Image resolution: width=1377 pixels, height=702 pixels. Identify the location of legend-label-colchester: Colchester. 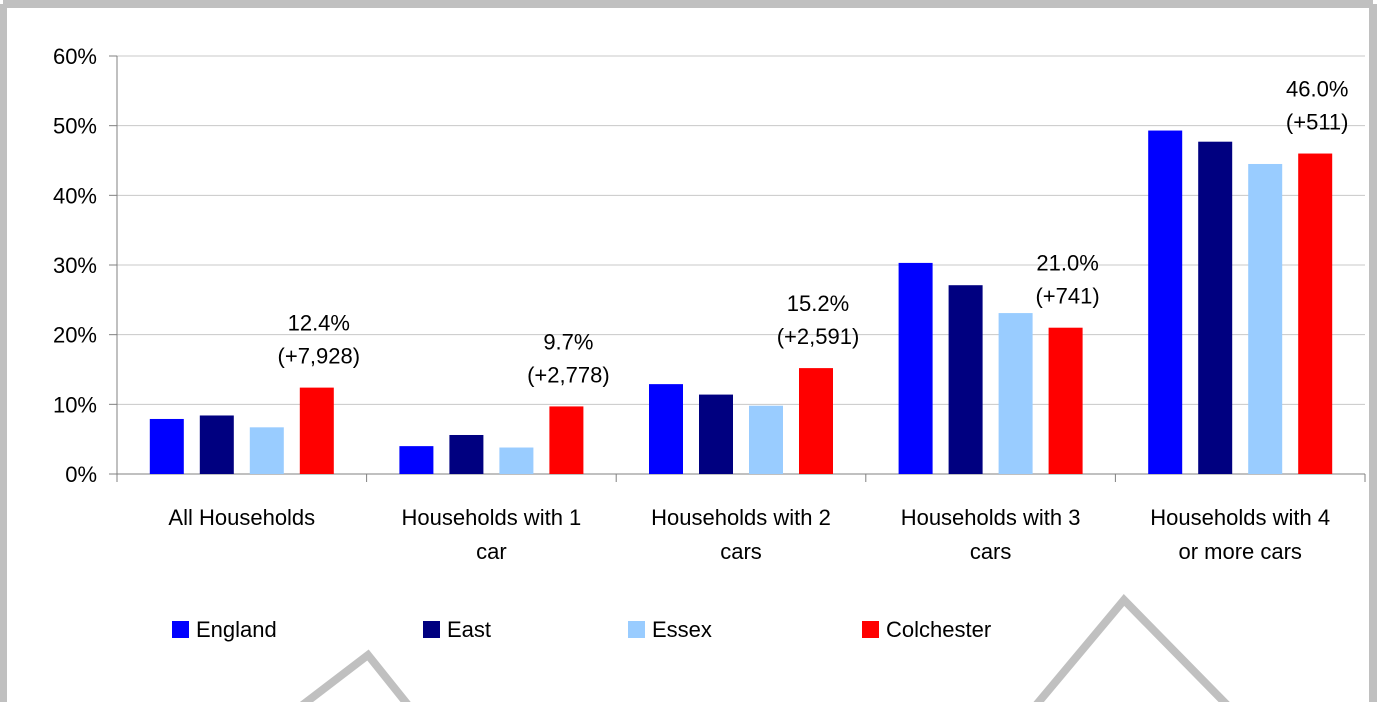
(938, 629).